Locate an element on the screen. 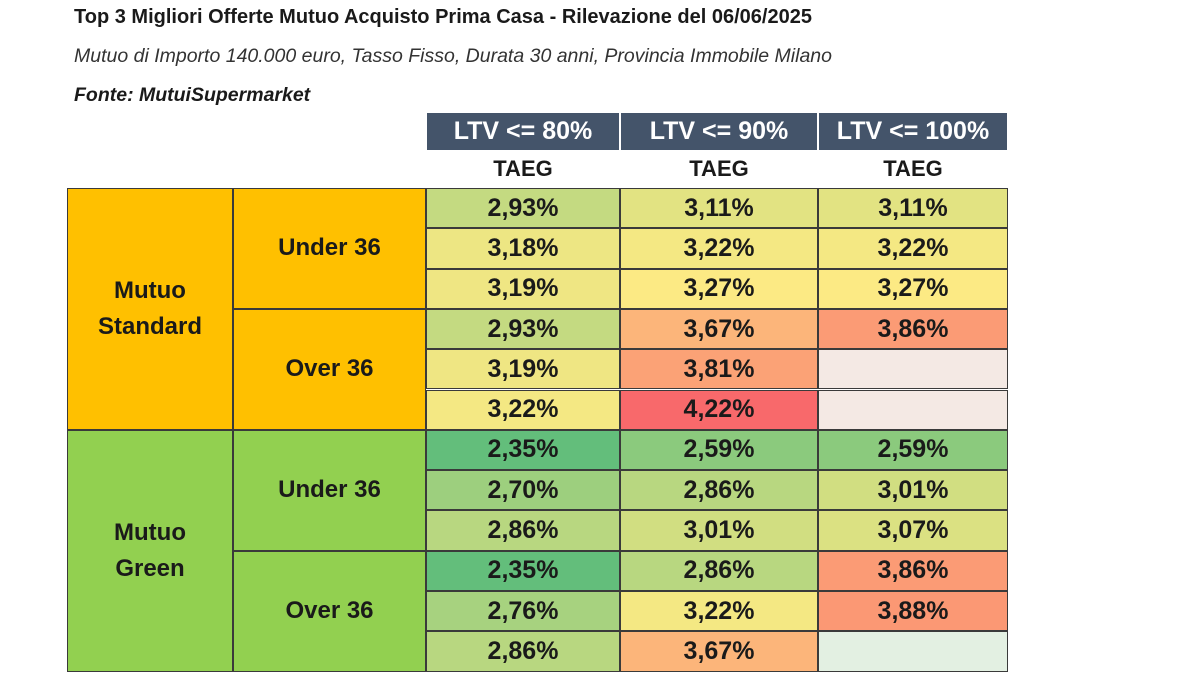  ltv-column-header: LTV <= 80% is located at coordinates (523, 131).